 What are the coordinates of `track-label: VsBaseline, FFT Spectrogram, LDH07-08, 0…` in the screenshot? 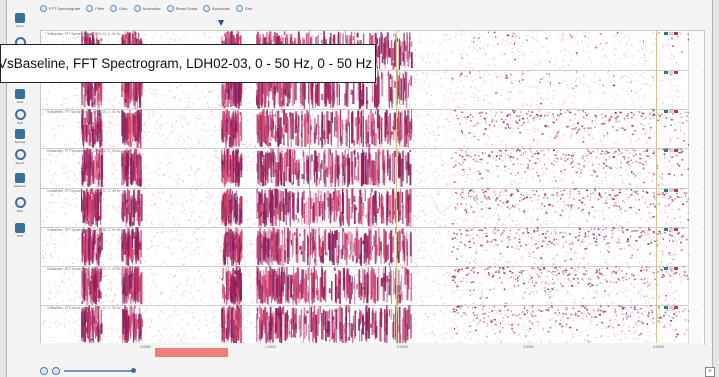 It's located at (84, 229).